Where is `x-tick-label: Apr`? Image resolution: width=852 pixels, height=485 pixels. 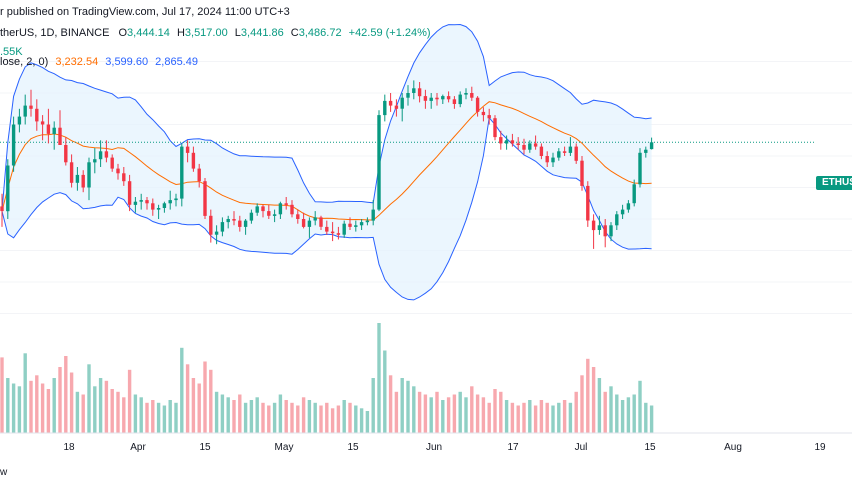 x-tick-label: Apr is located at coordinates (138, 447).